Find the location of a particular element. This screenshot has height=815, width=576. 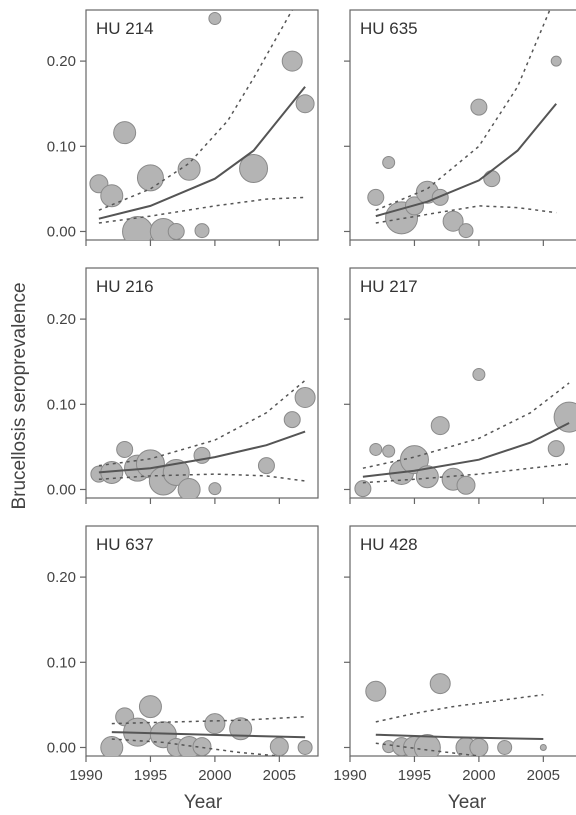

panel-4: HU 217 is located at coordinates (460, 385).